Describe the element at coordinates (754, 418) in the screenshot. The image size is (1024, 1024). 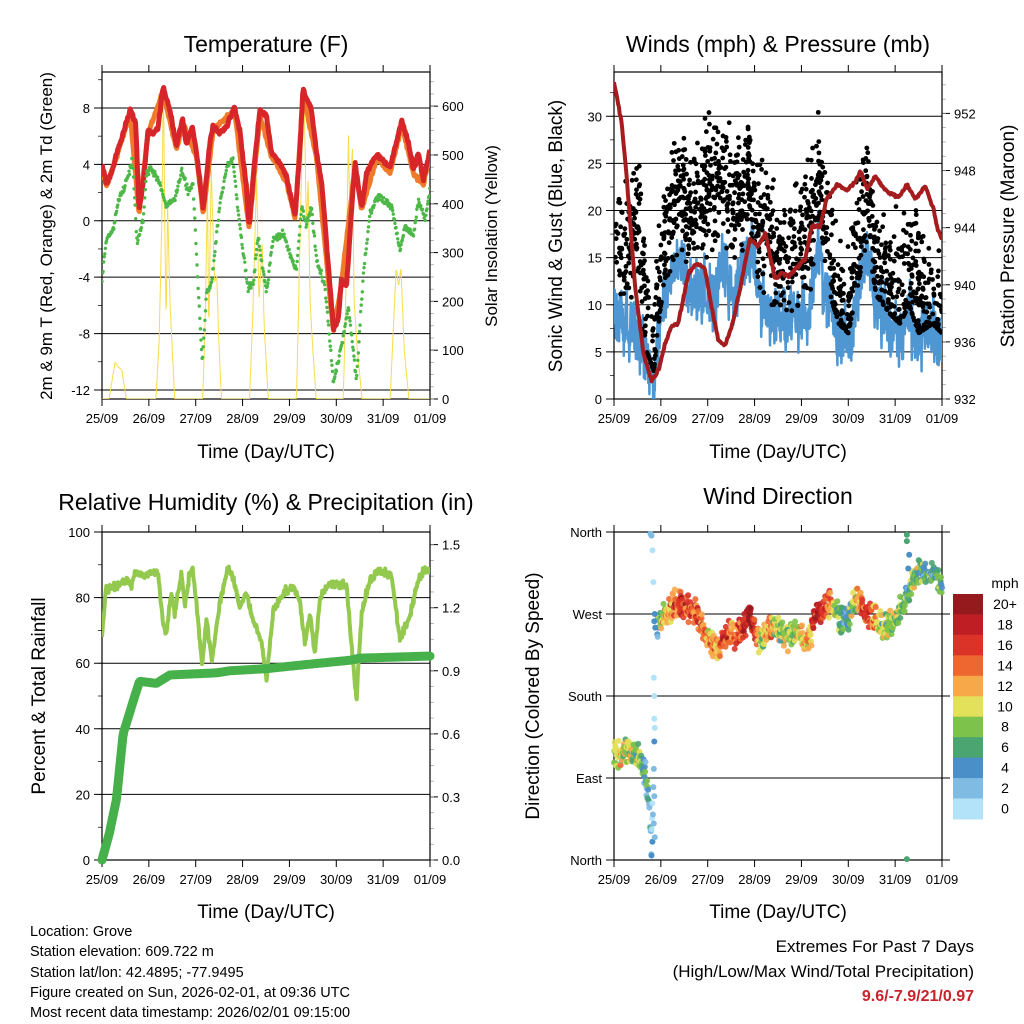
I see `x-tick-label: 28/09` at that location.